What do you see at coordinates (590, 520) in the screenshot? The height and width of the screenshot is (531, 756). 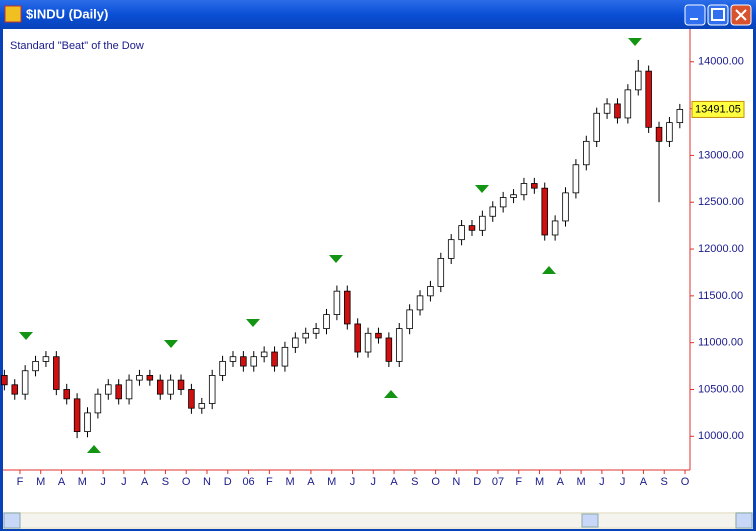 I see `scroll-thumb` at bounding box center [590, 520].